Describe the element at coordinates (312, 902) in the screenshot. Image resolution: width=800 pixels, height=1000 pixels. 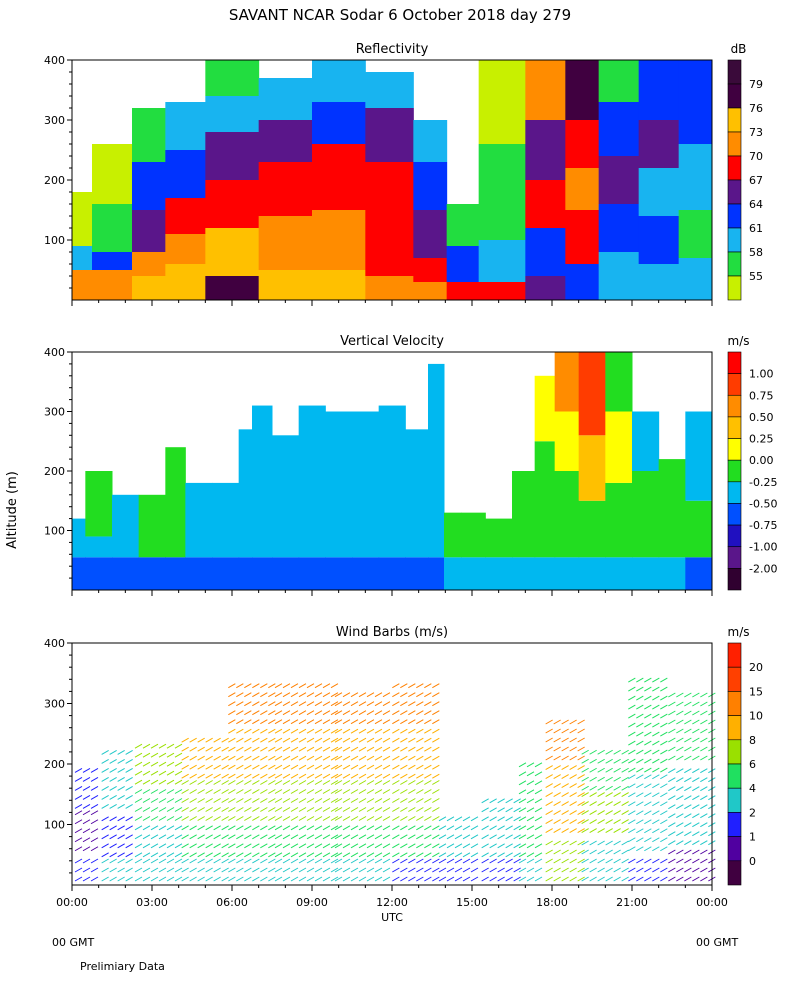
I see `x-tick-label: 09:00` at that location.